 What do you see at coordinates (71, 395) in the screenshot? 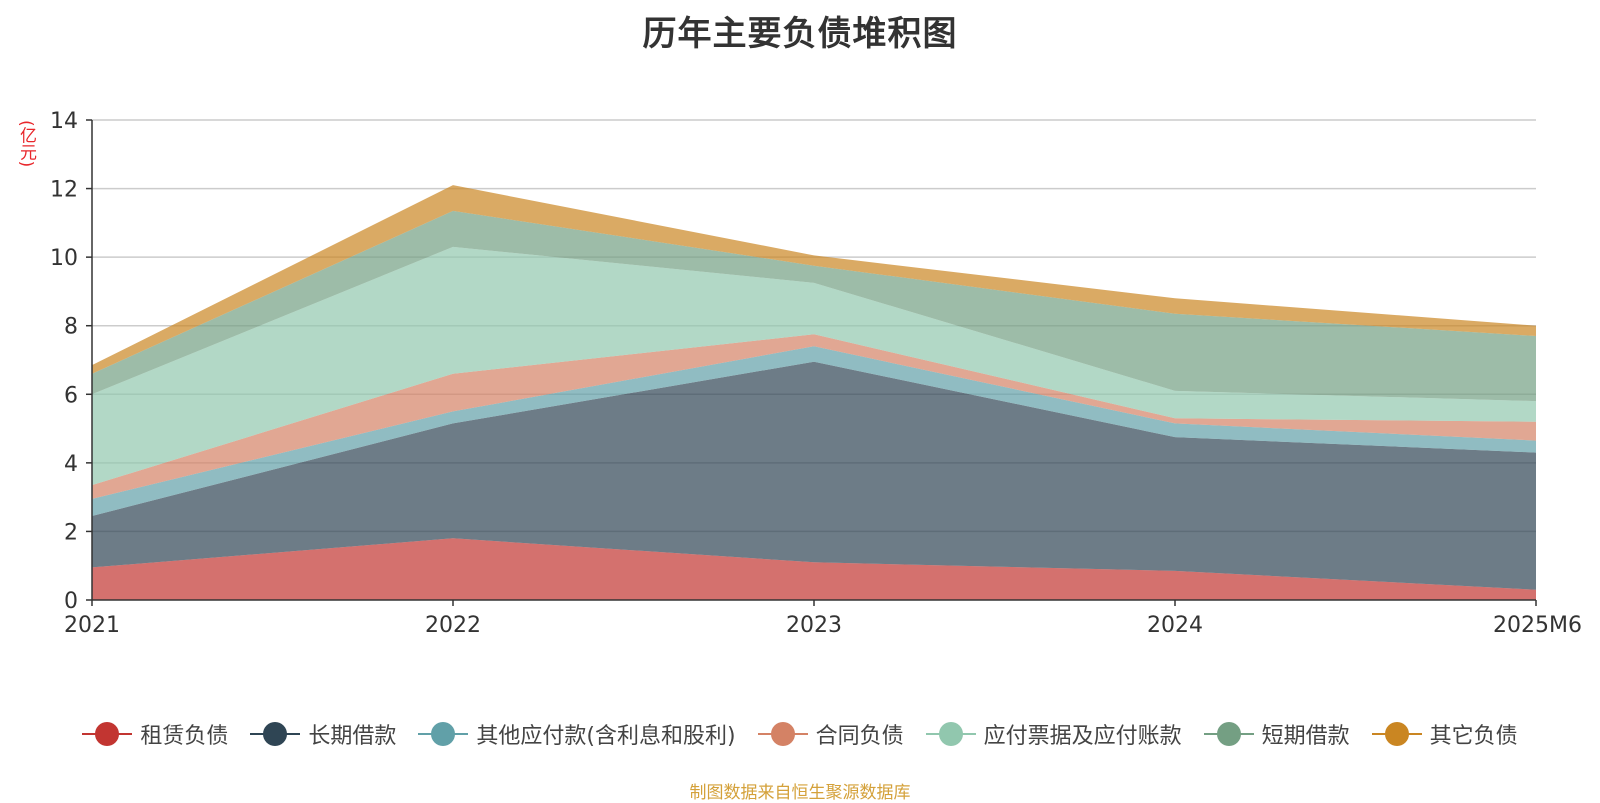
I see `y-tick-label: 6` at bounding box center [71, 395].